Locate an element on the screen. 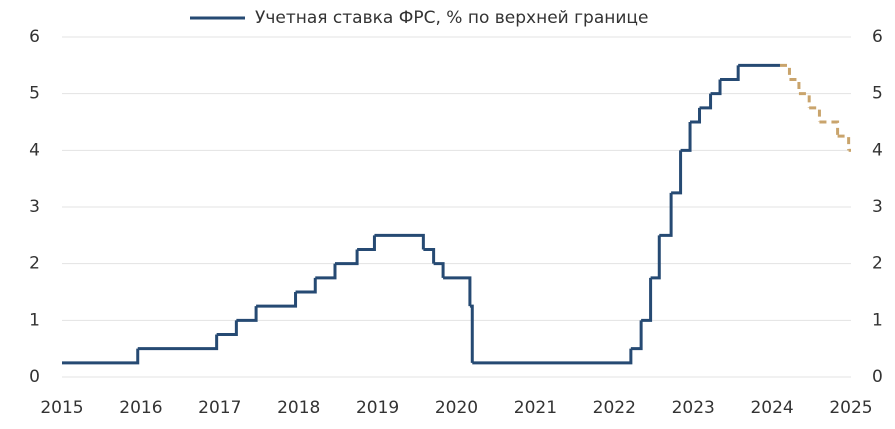 The width and height of the screenshot is (895, 429). y-tick-label: 2 is located at coordinates (34, 264).